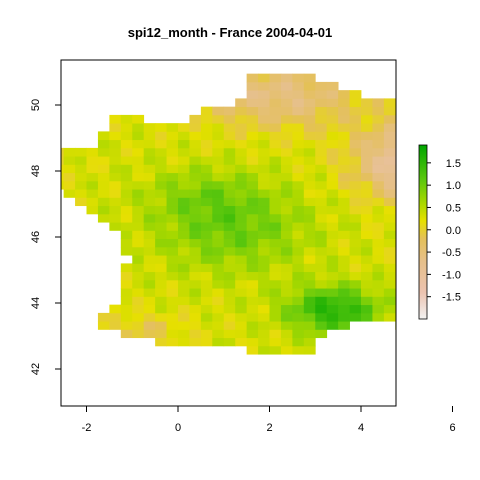  What do you see at coordinates (361, 428) in the screenshot?
I see `x-tick-label: 4` at bounding box center [361, 428].